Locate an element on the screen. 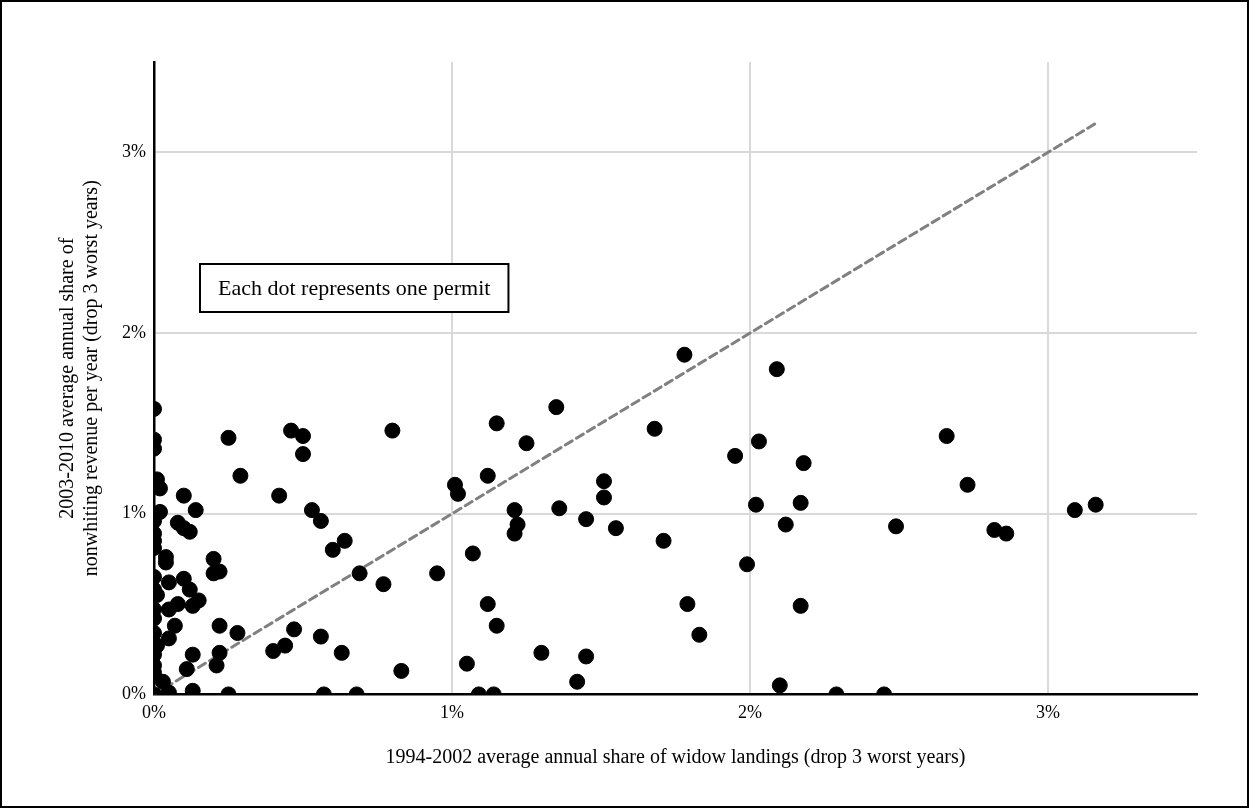 The image size is (1249, 808). y-axis-title: 2003-2010 average annual share of nonwhiting revenue per year (drop 3 worst years) is located at coordinates (79, 378).